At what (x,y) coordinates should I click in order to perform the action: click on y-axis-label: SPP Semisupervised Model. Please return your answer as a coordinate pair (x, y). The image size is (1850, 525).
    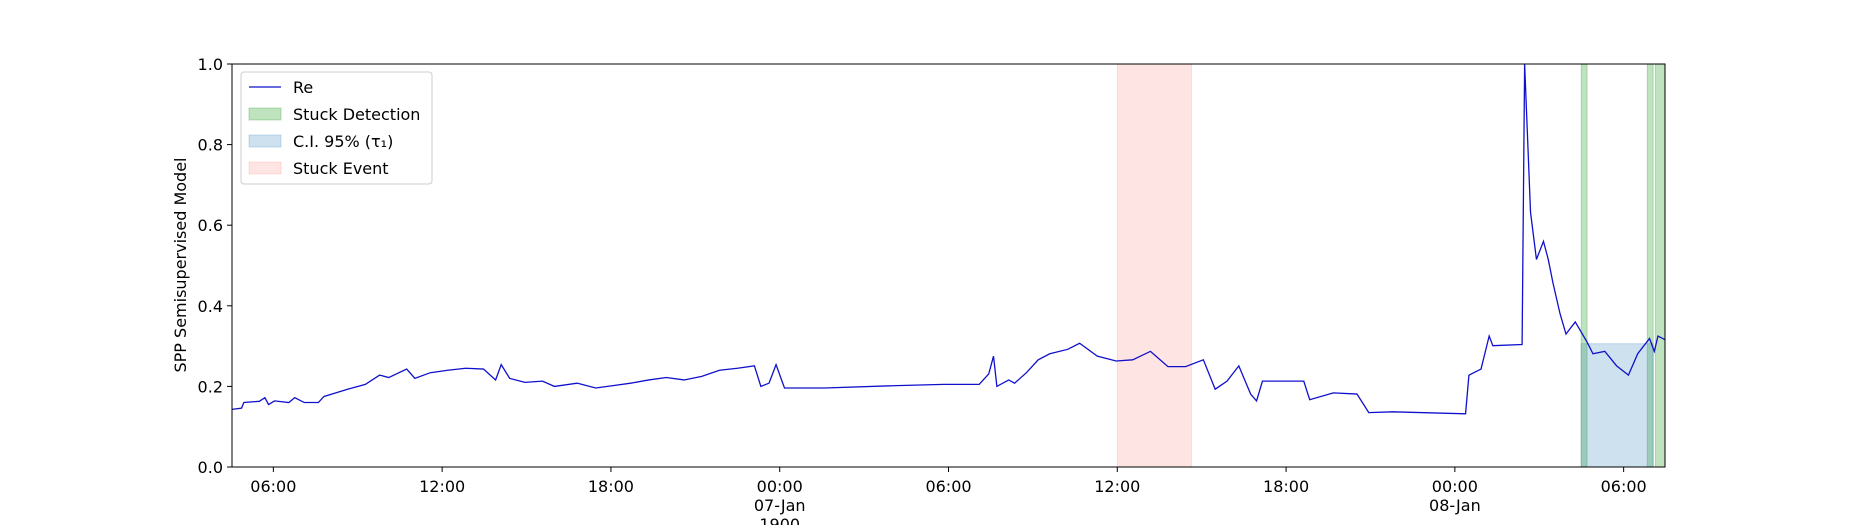
    Looking at the image, I should click on (180, 265).